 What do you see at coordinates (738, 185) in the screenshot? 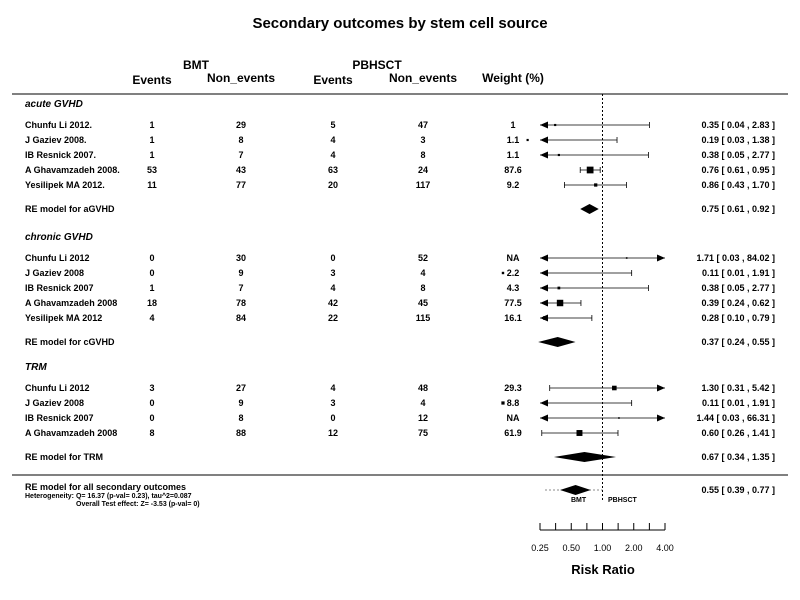
I see `ci-text: 0.86 [ 0.43 , 1.70 ]` at bounding box center [738, 185].